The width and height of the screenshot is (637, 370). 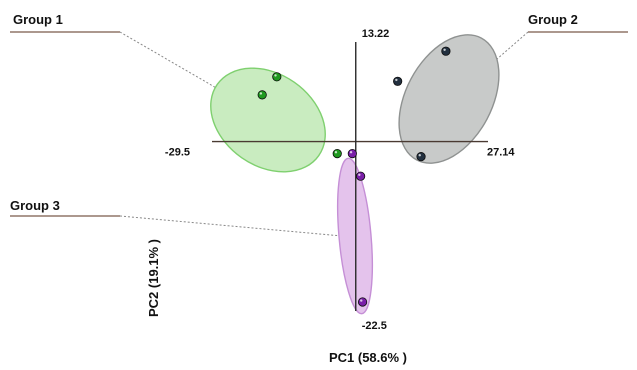 I want to click on y-axis-title: PC2 (19.1% ), so click(x=153, y=278).